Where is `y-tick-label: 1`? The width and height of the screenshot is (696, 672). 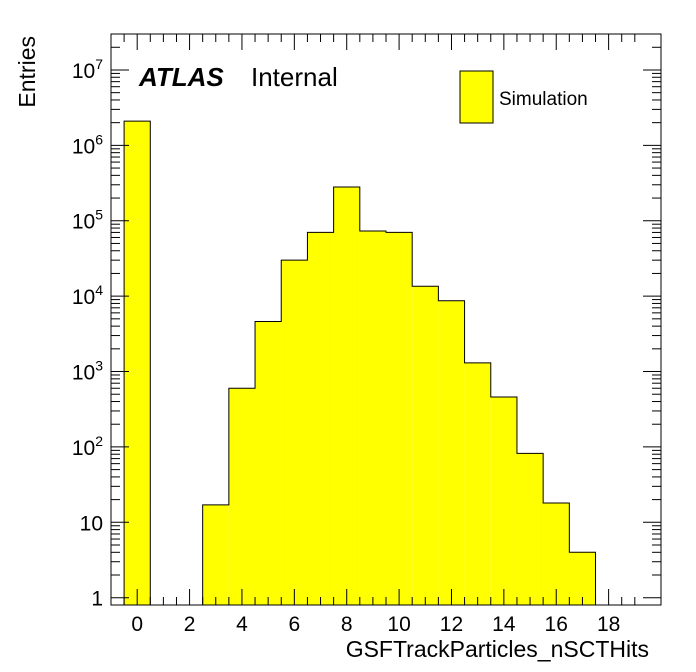
y-tick-label: 1 is located at coordinates (97, 599).